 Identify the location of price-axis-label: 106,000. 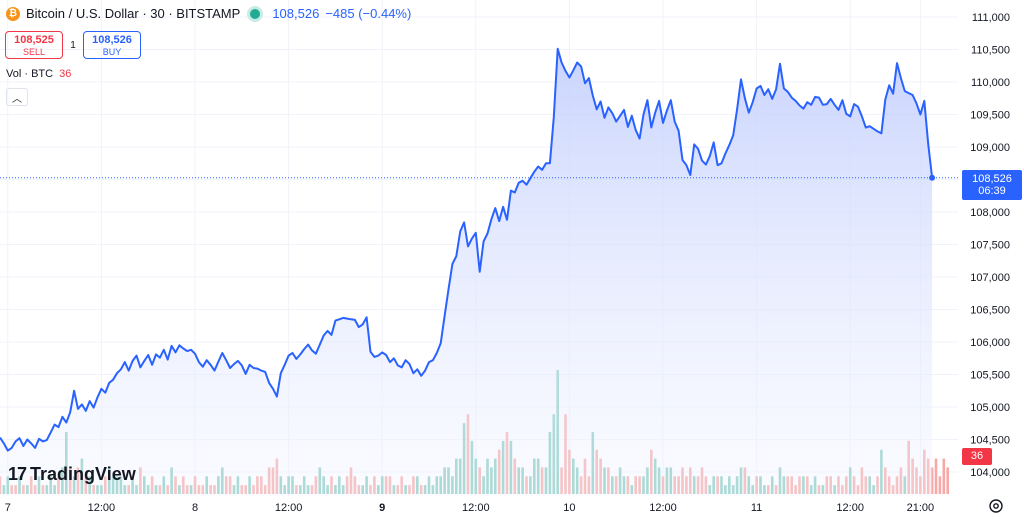
(990, 343).